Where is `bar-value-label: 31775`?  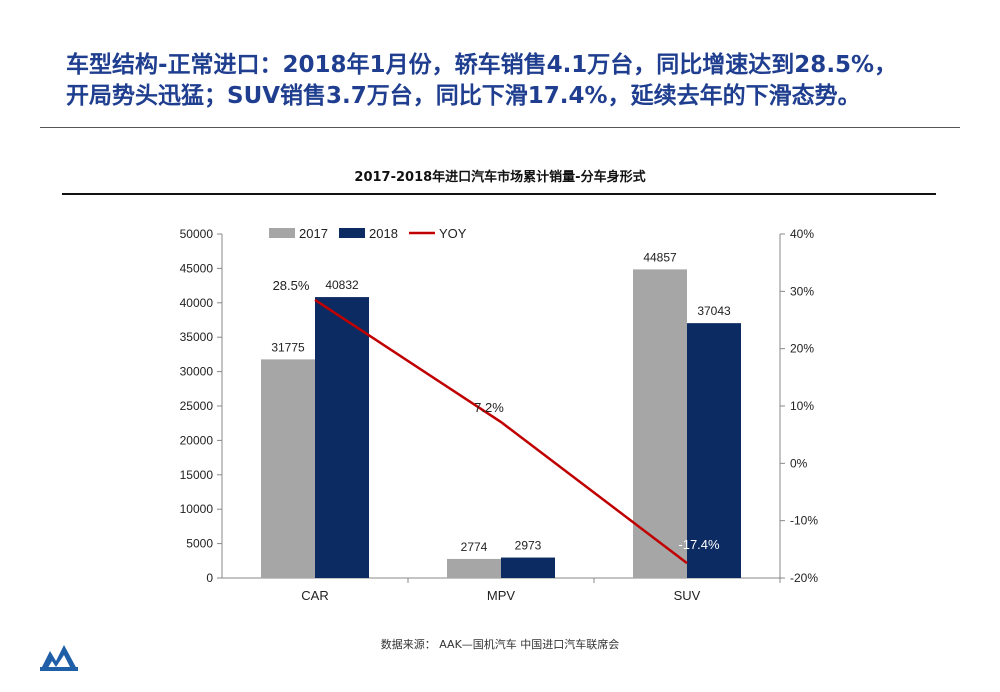 bar-value-label: 31775 is located at coordinates (288, 347).